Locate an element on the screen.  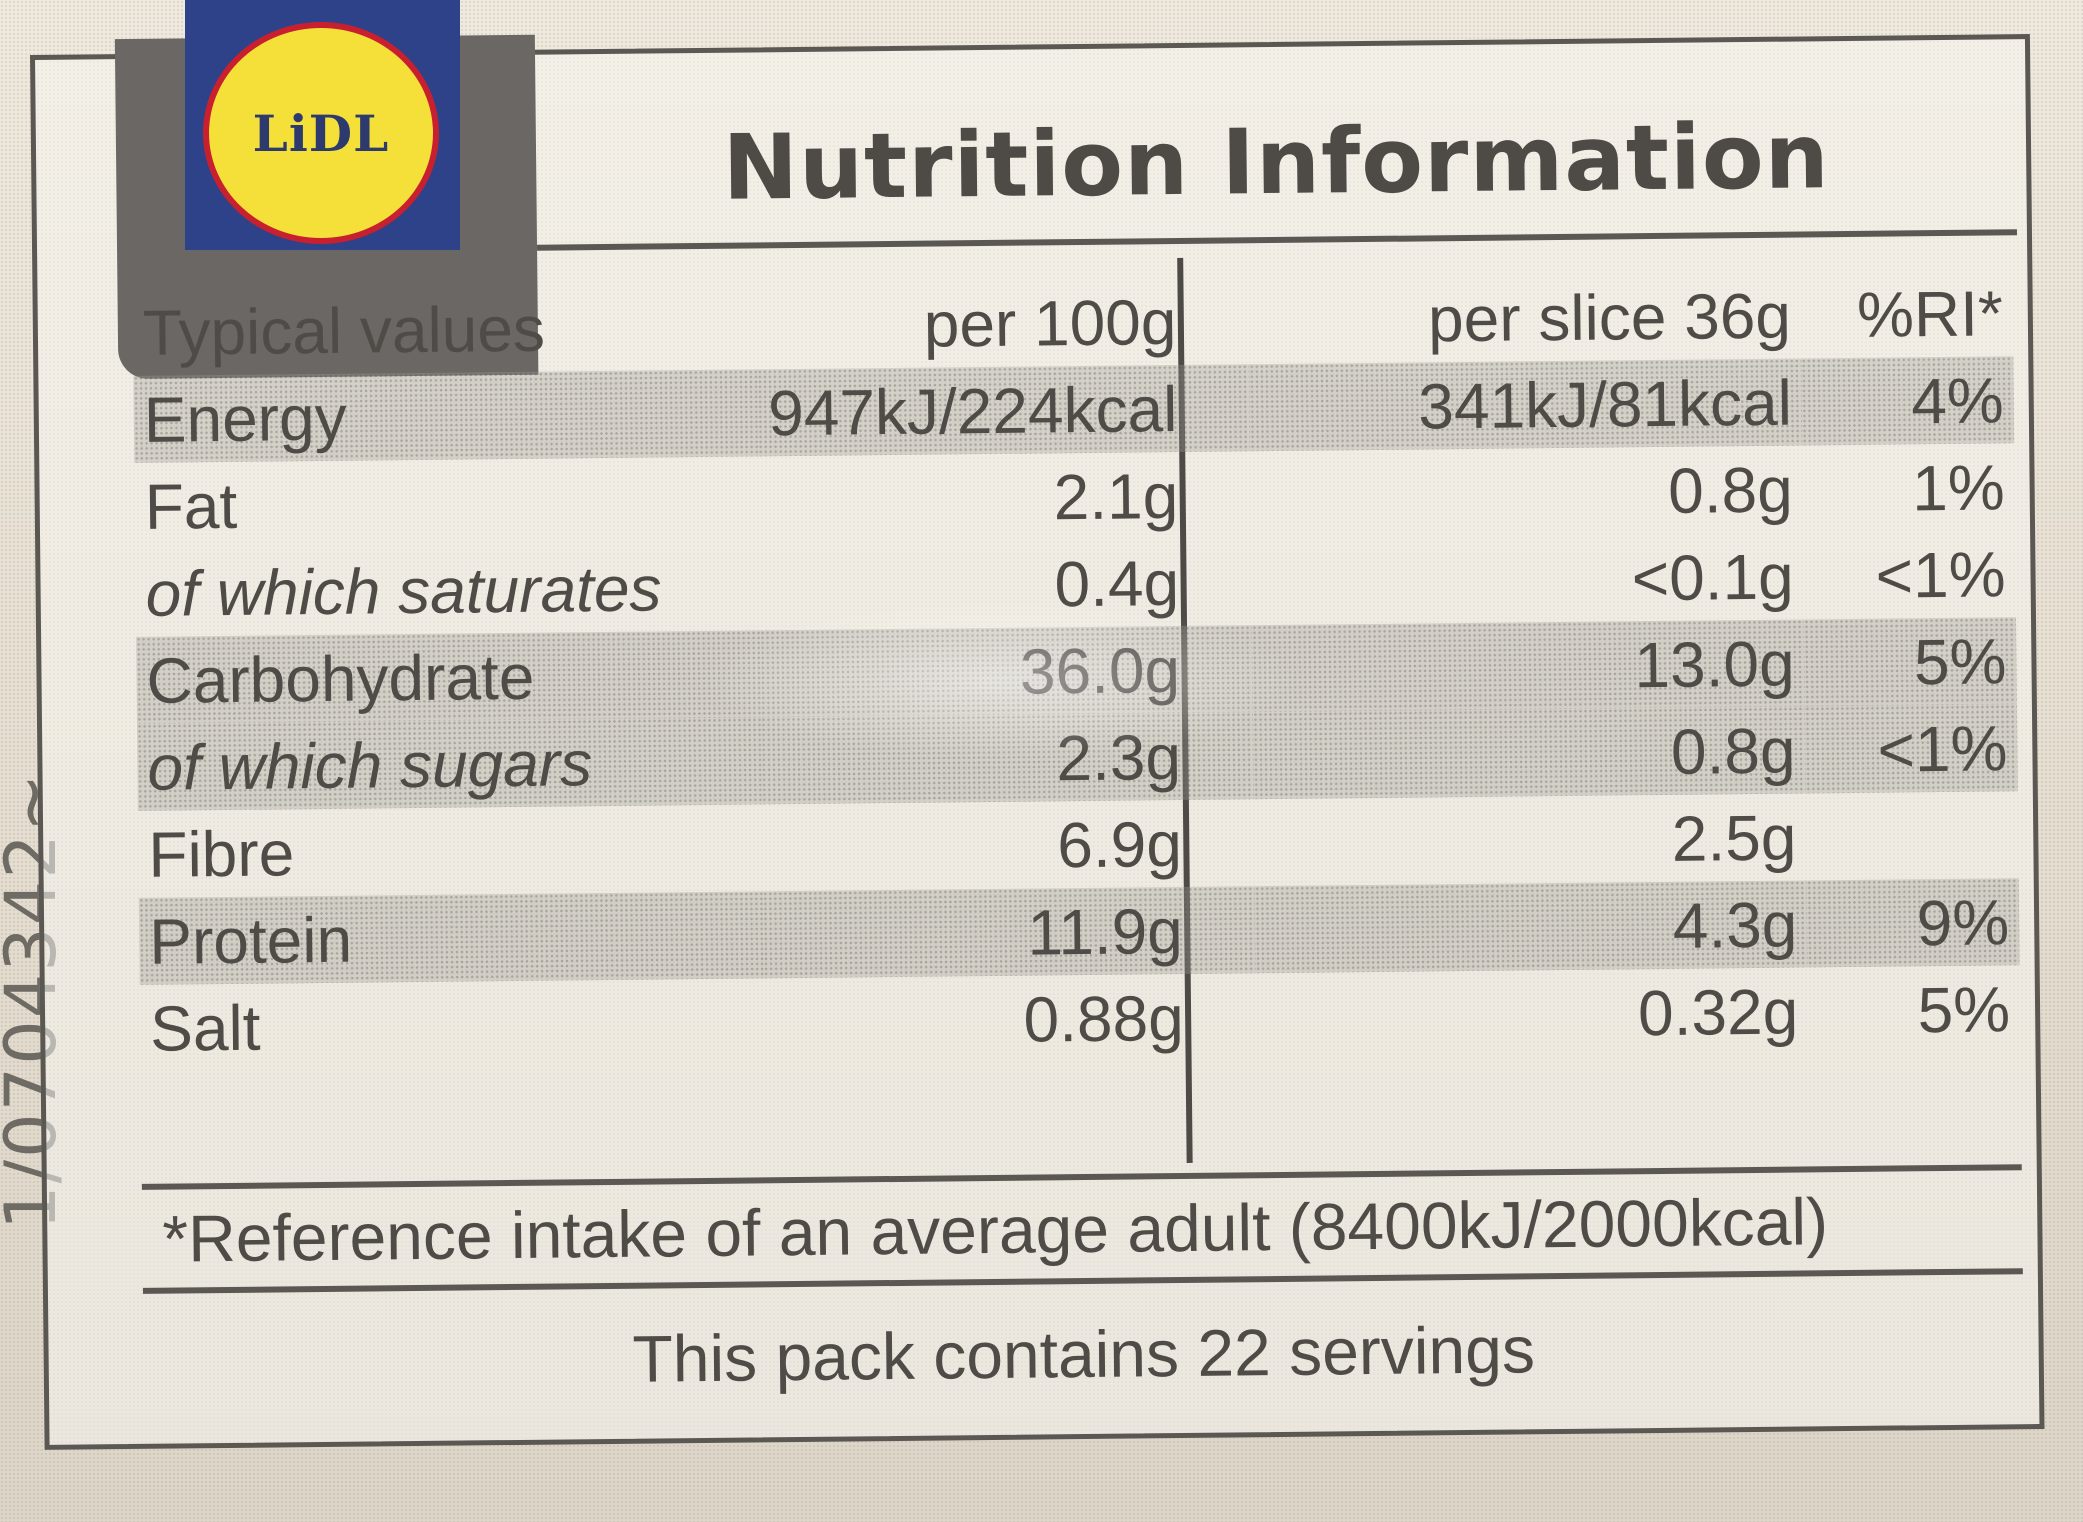
label-title: Nutrition Information is located at coordinates (1276, 162).